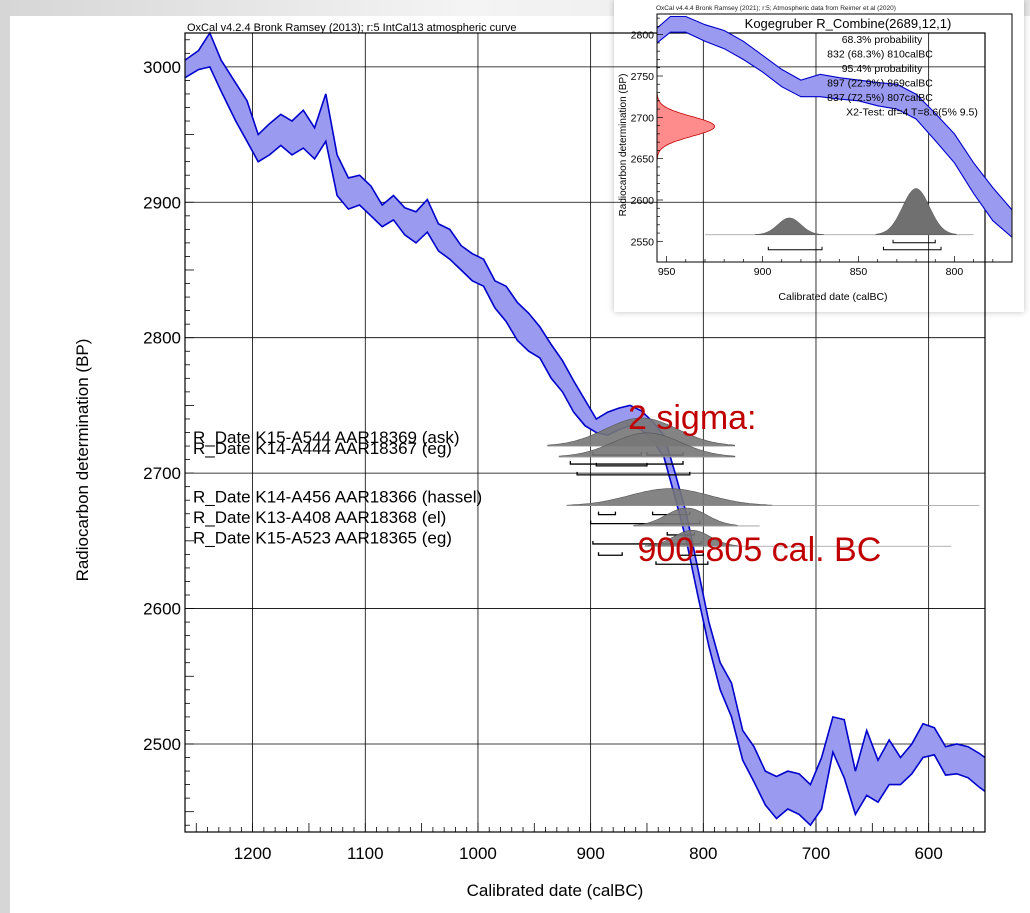 The height and width of the screenshot is (913, 1030). I want to click on inset-x-axis-label: Calibrated date (calBC), so click(832, 297).